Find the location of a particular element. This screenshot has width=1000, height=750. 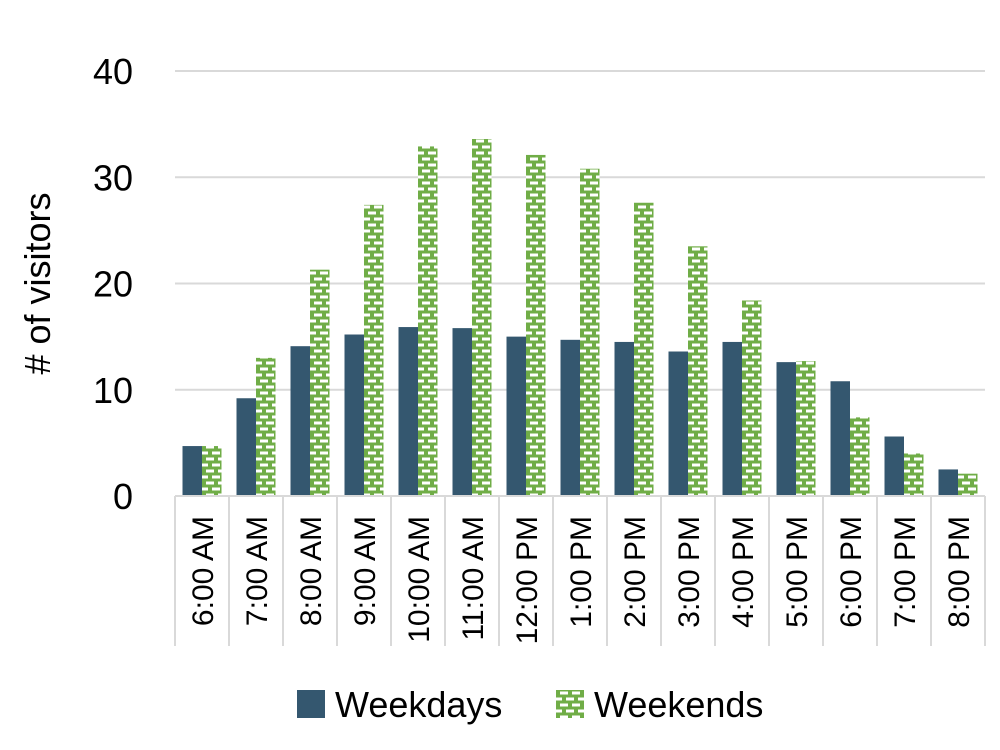

x-tick-label: 3:00 PM is located at coordinates (689, 572).